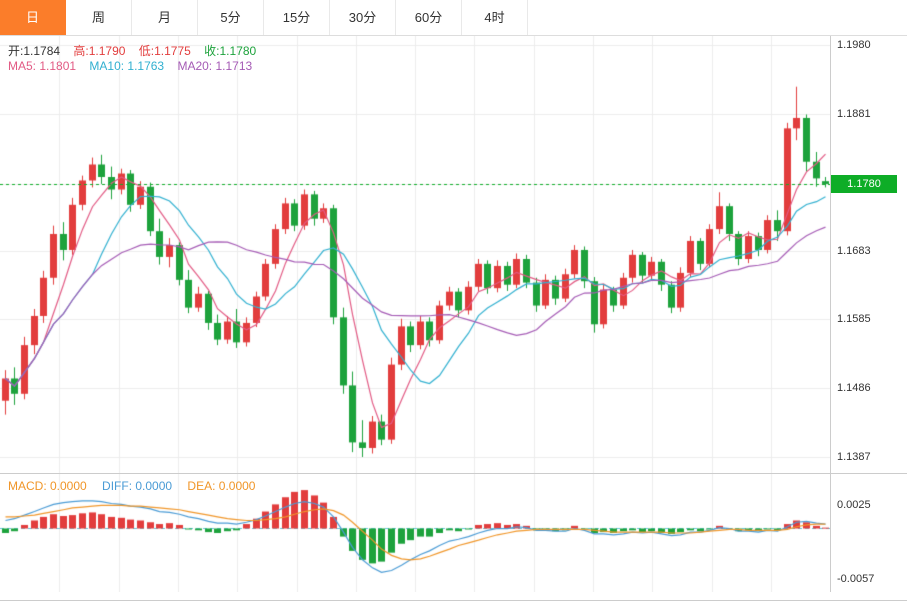 The height and width of the screenshot is (601, 907). What do you see at coordinates (165, 17) in the screenshot?
I see `tab-month: 月` at bounding box center [165, 17].